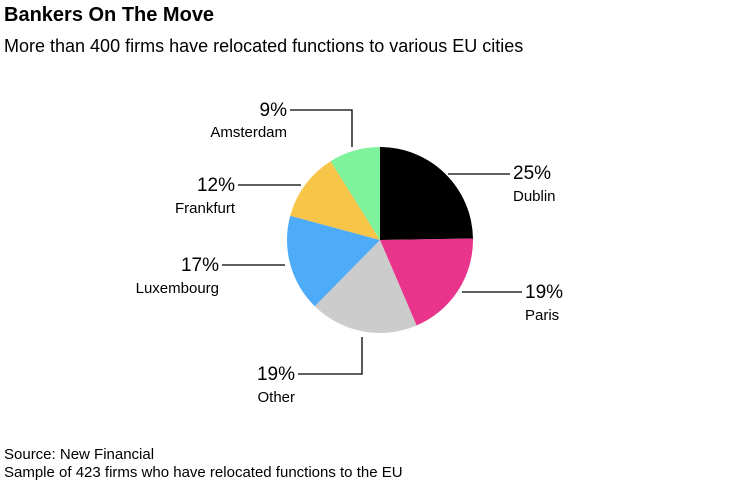  What do you see at coordinates (109, 15) in the screenshot?
I see `chart-title: Bankers On The Move` at bounding box center [109, 15].